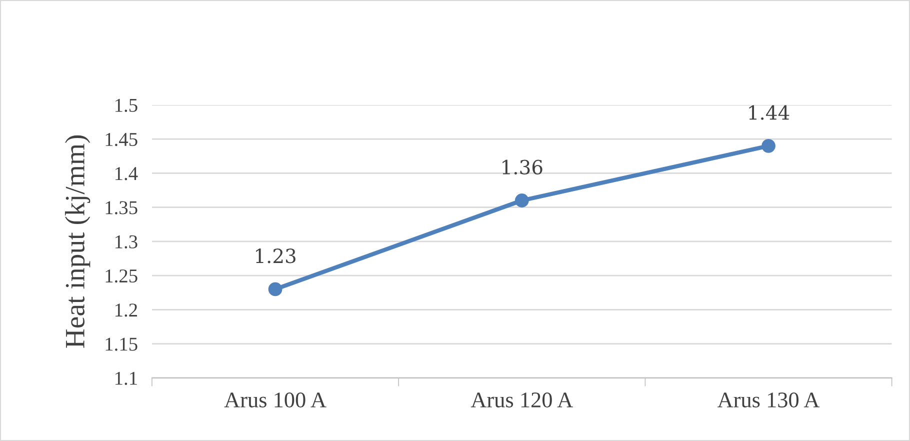  I want to click on x-tick-label: Arus 100 A, so click(275, 400).